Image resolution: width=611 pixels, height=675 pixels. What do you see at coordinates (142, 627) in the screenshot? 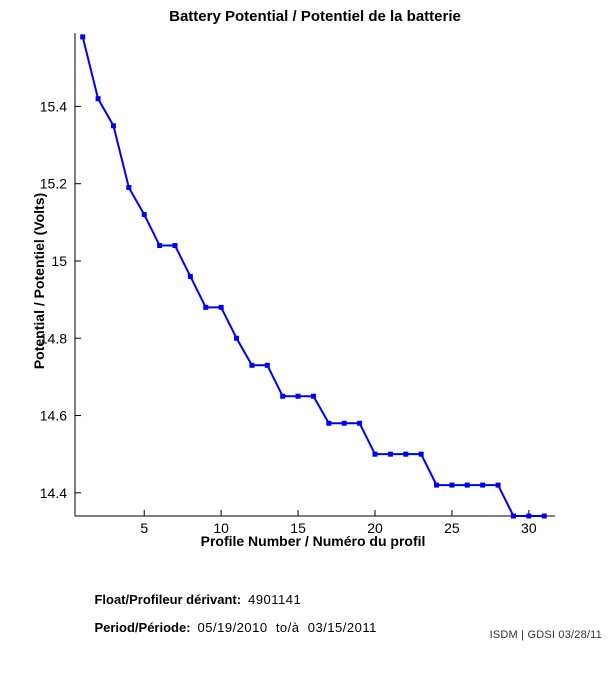
I see `period-label: Period/Période:` at bounding box center [142, 627].